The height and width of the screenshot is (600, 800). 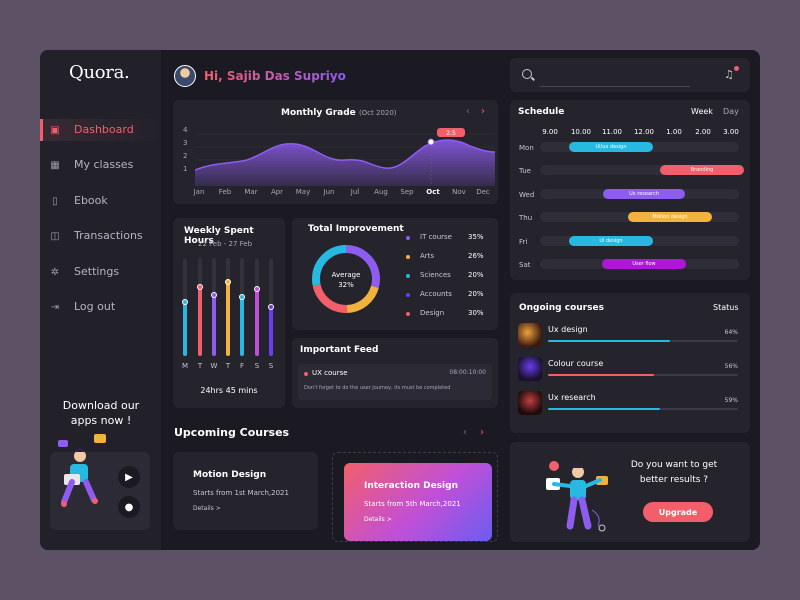 What do you see at coordinates (572, 397) in the screenshot?
I see `course-name: Ux research` at bounding box center [572, 397].